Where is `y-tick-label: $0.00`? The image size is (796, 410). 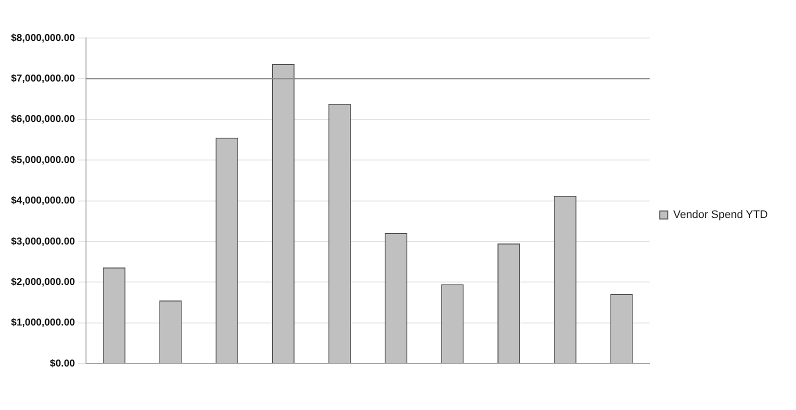
y-tick-label: $0.00 is located at coordinates (63, 364).